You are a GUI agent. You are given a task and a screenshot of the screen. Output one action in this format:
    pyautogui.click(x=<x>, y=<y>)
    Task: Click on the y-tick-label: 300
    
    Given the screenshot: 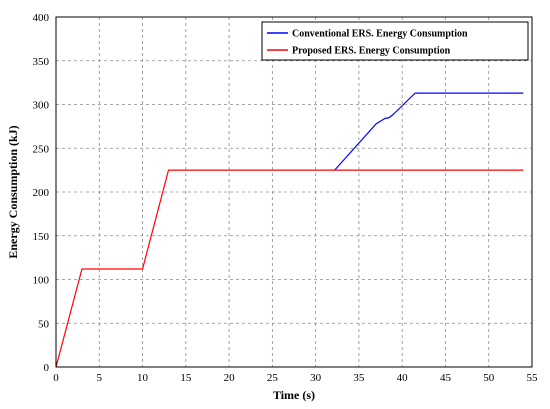 What is the action you would take?
    pyautogui.click(x=41, y=106)
    